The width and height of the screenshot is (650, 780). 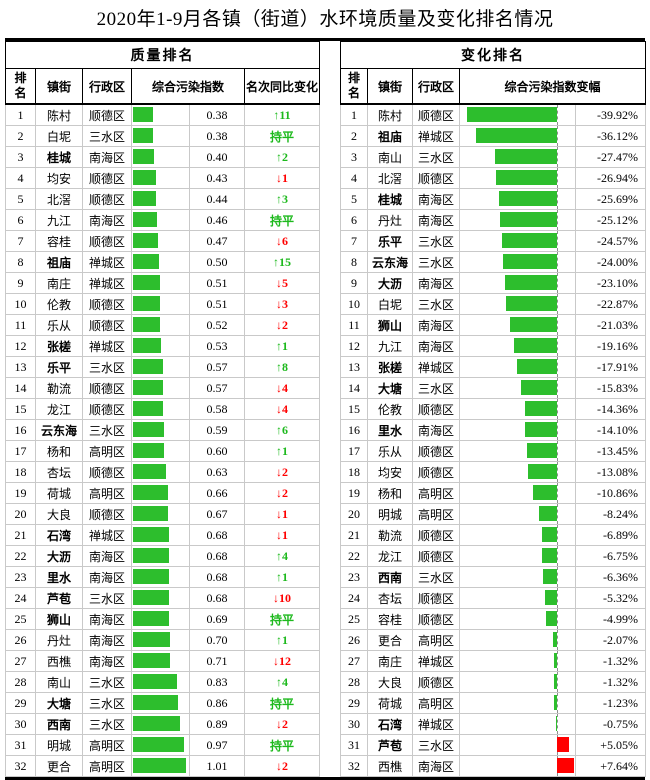 I want to click on index-value-cell: 0.71, so click(x=217, y=661).